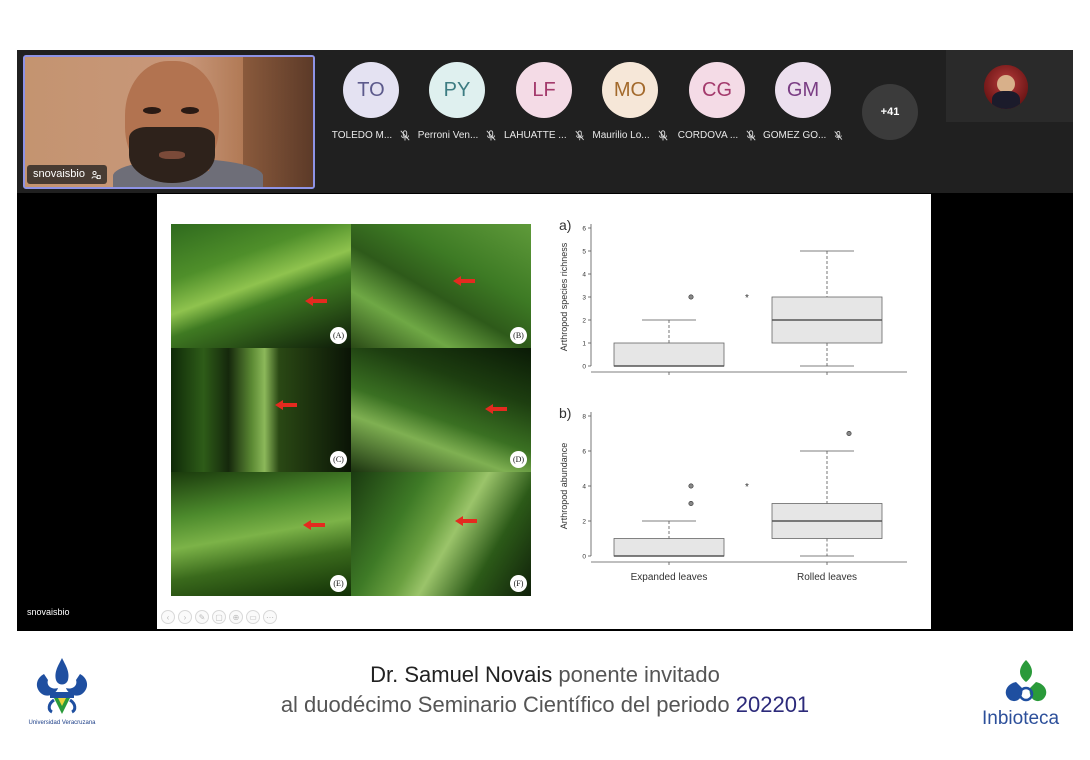  Describe the element at coordinates (59, 174) in the screenshot. I see `presenter-name: snovaisbio` at that location.